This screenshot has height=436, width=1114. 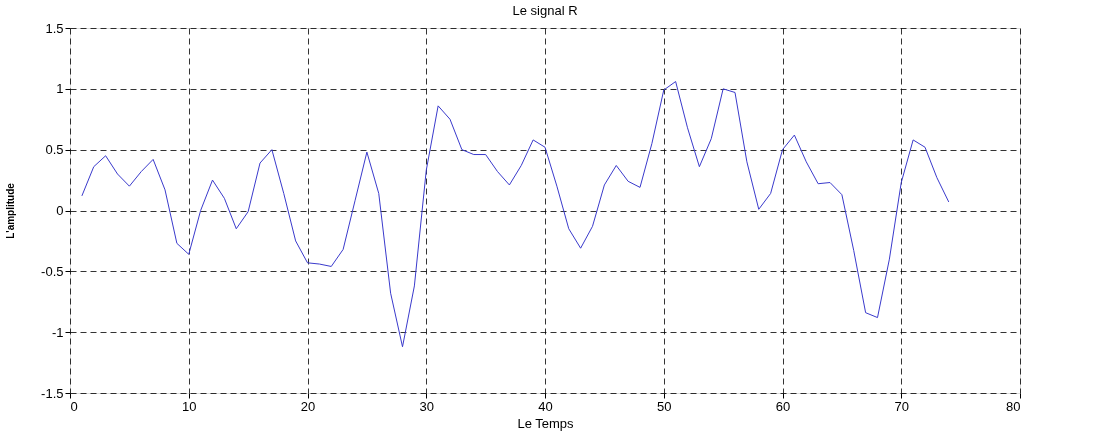 I want to click on x-tick-label: 60, so click(x=783, y=406).